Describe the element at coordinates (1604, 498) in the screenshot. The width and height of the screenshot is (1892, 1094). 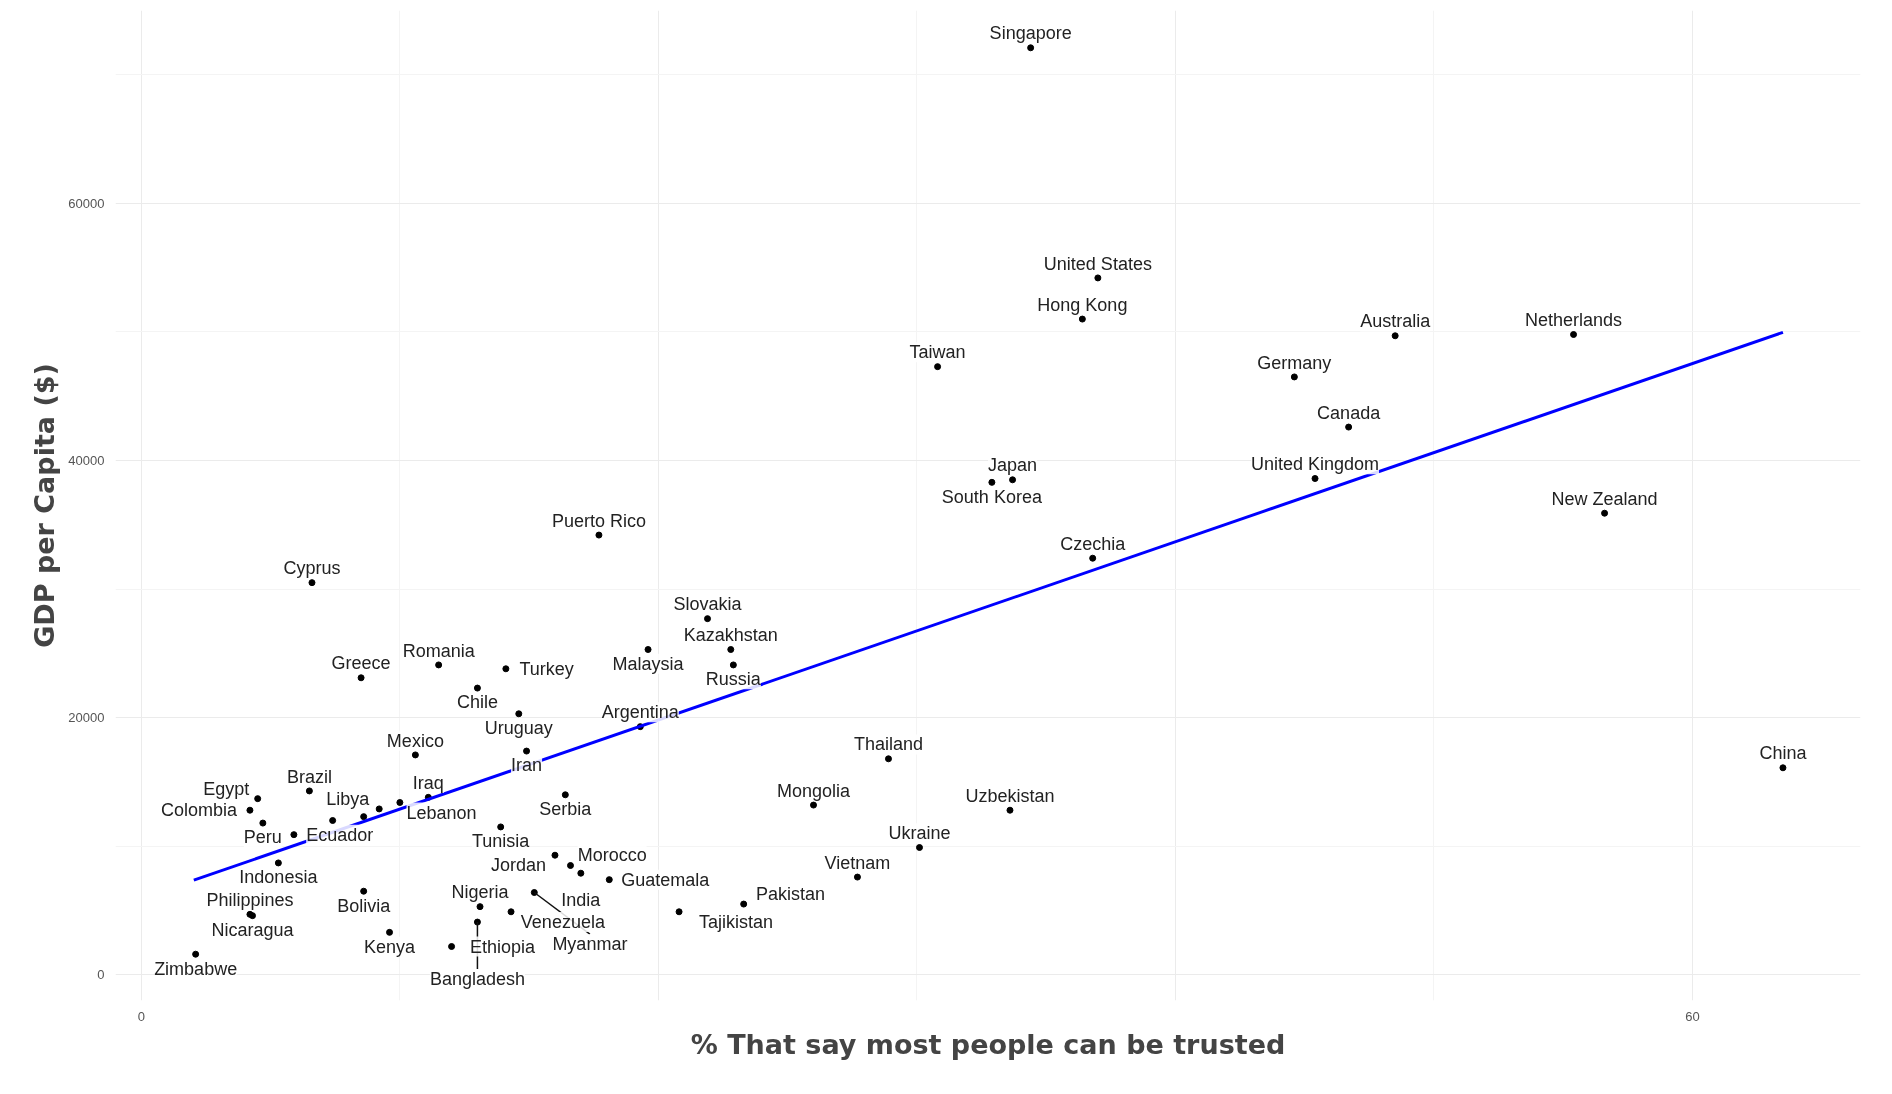
I see `annotation: New Zealand` at that location.